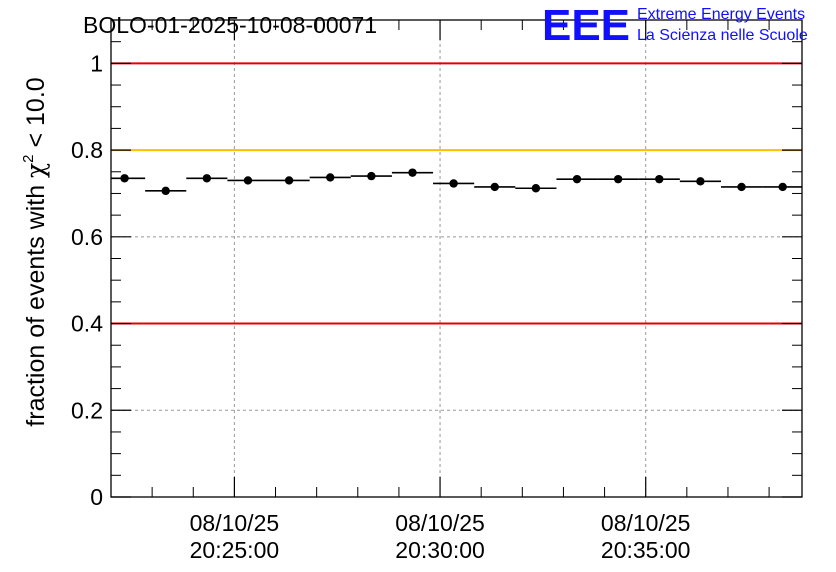 This screenshot has width=836, height=572. I want to click on y-tick-label: 0.2, so click(87, 410).